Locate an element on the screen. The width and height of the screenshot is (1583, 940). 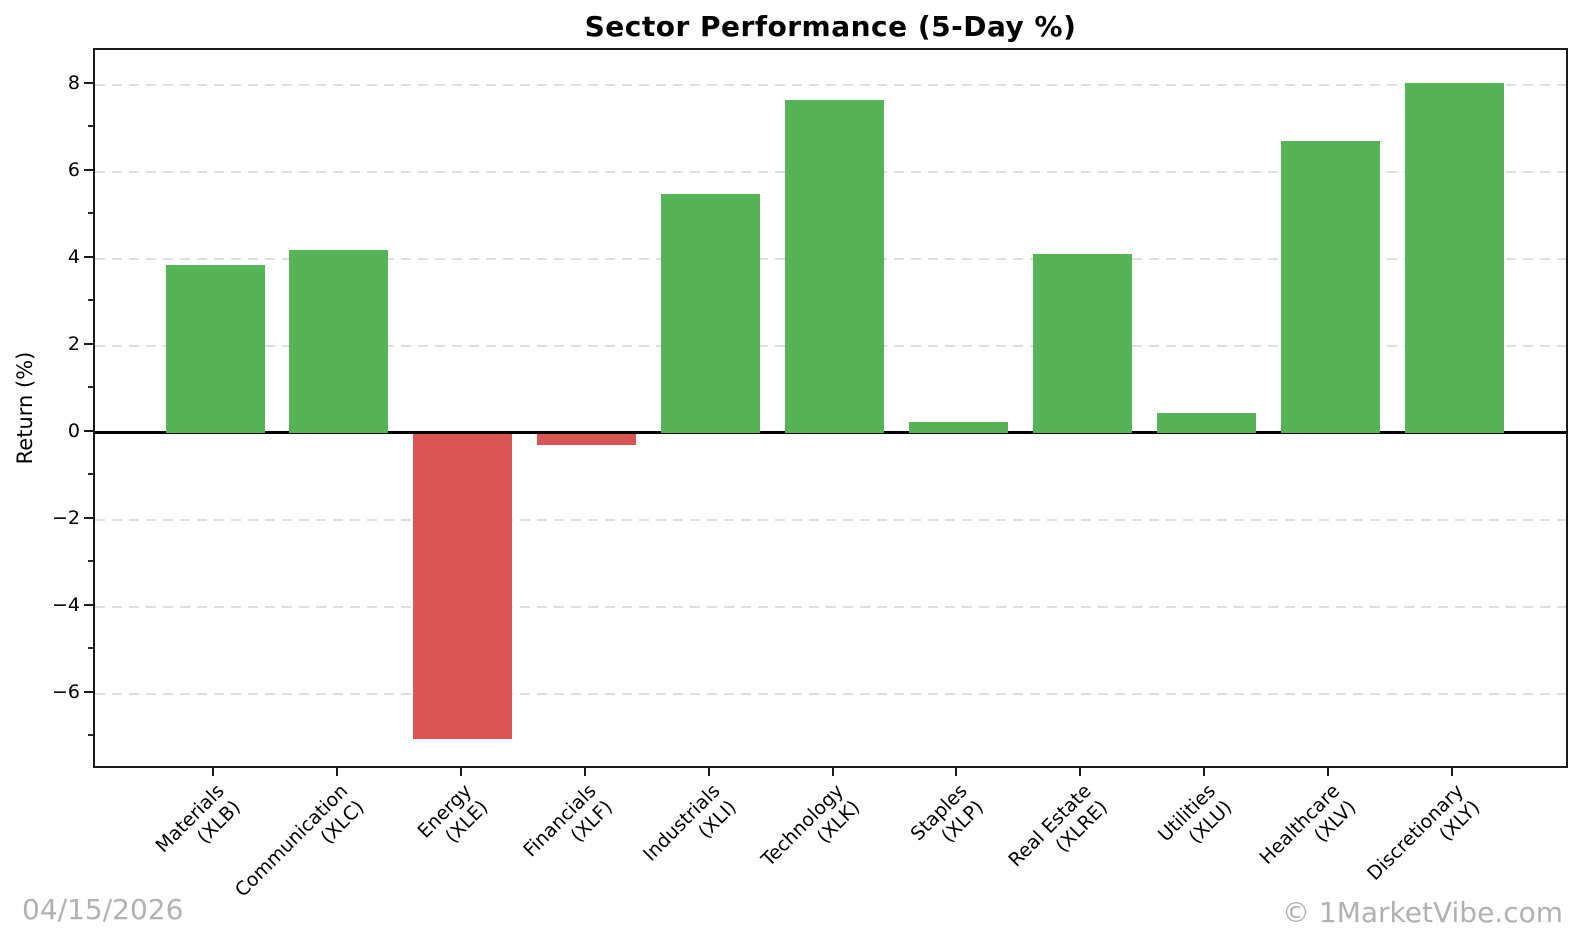
bar-xle is located at coordinates (463, 586).